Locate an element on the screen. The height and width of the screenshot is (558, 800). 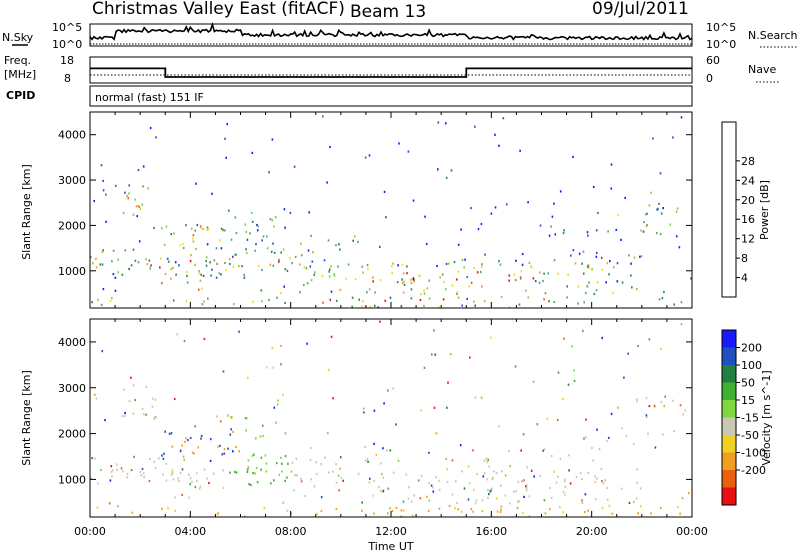
station-title: Christmas Valley East (fitACF) is located at coordinates (218, 9).